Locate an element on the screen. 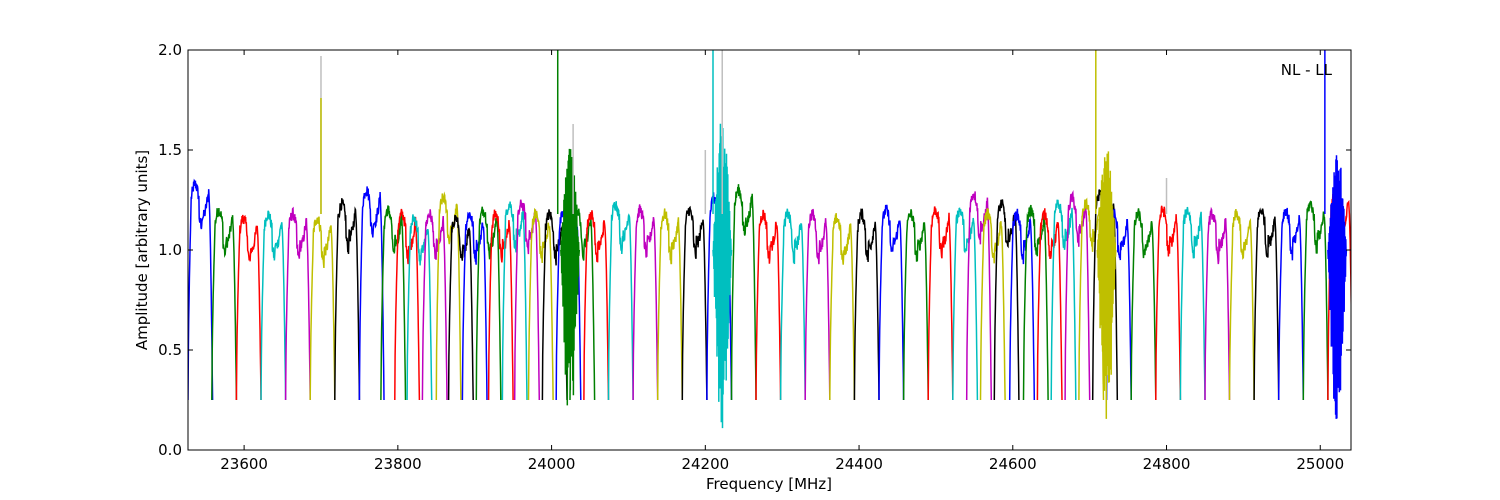 Image resolution: width=1500 pixels, height=500 pixels. x-tick-label: 24000 is located at coordinates (552, 464).